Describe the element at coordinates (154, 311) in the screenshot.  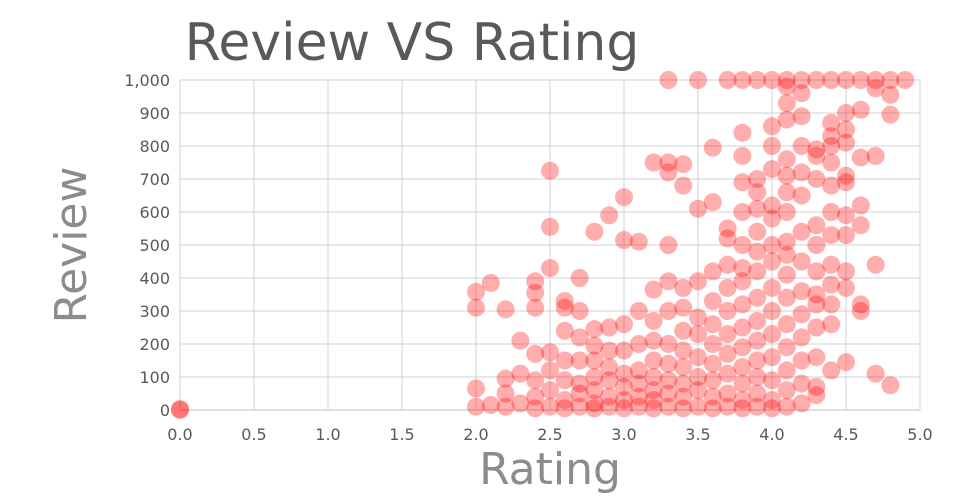
I see `y-tick-label: 300` at that location.